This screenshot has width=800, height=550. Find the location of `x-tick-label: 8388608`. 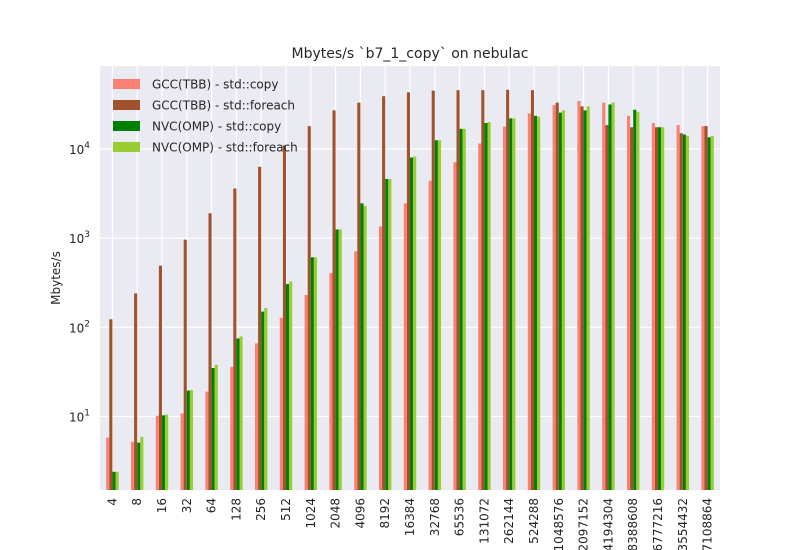

x-tick-label: 8388608 is located at coordinates (633, 524).